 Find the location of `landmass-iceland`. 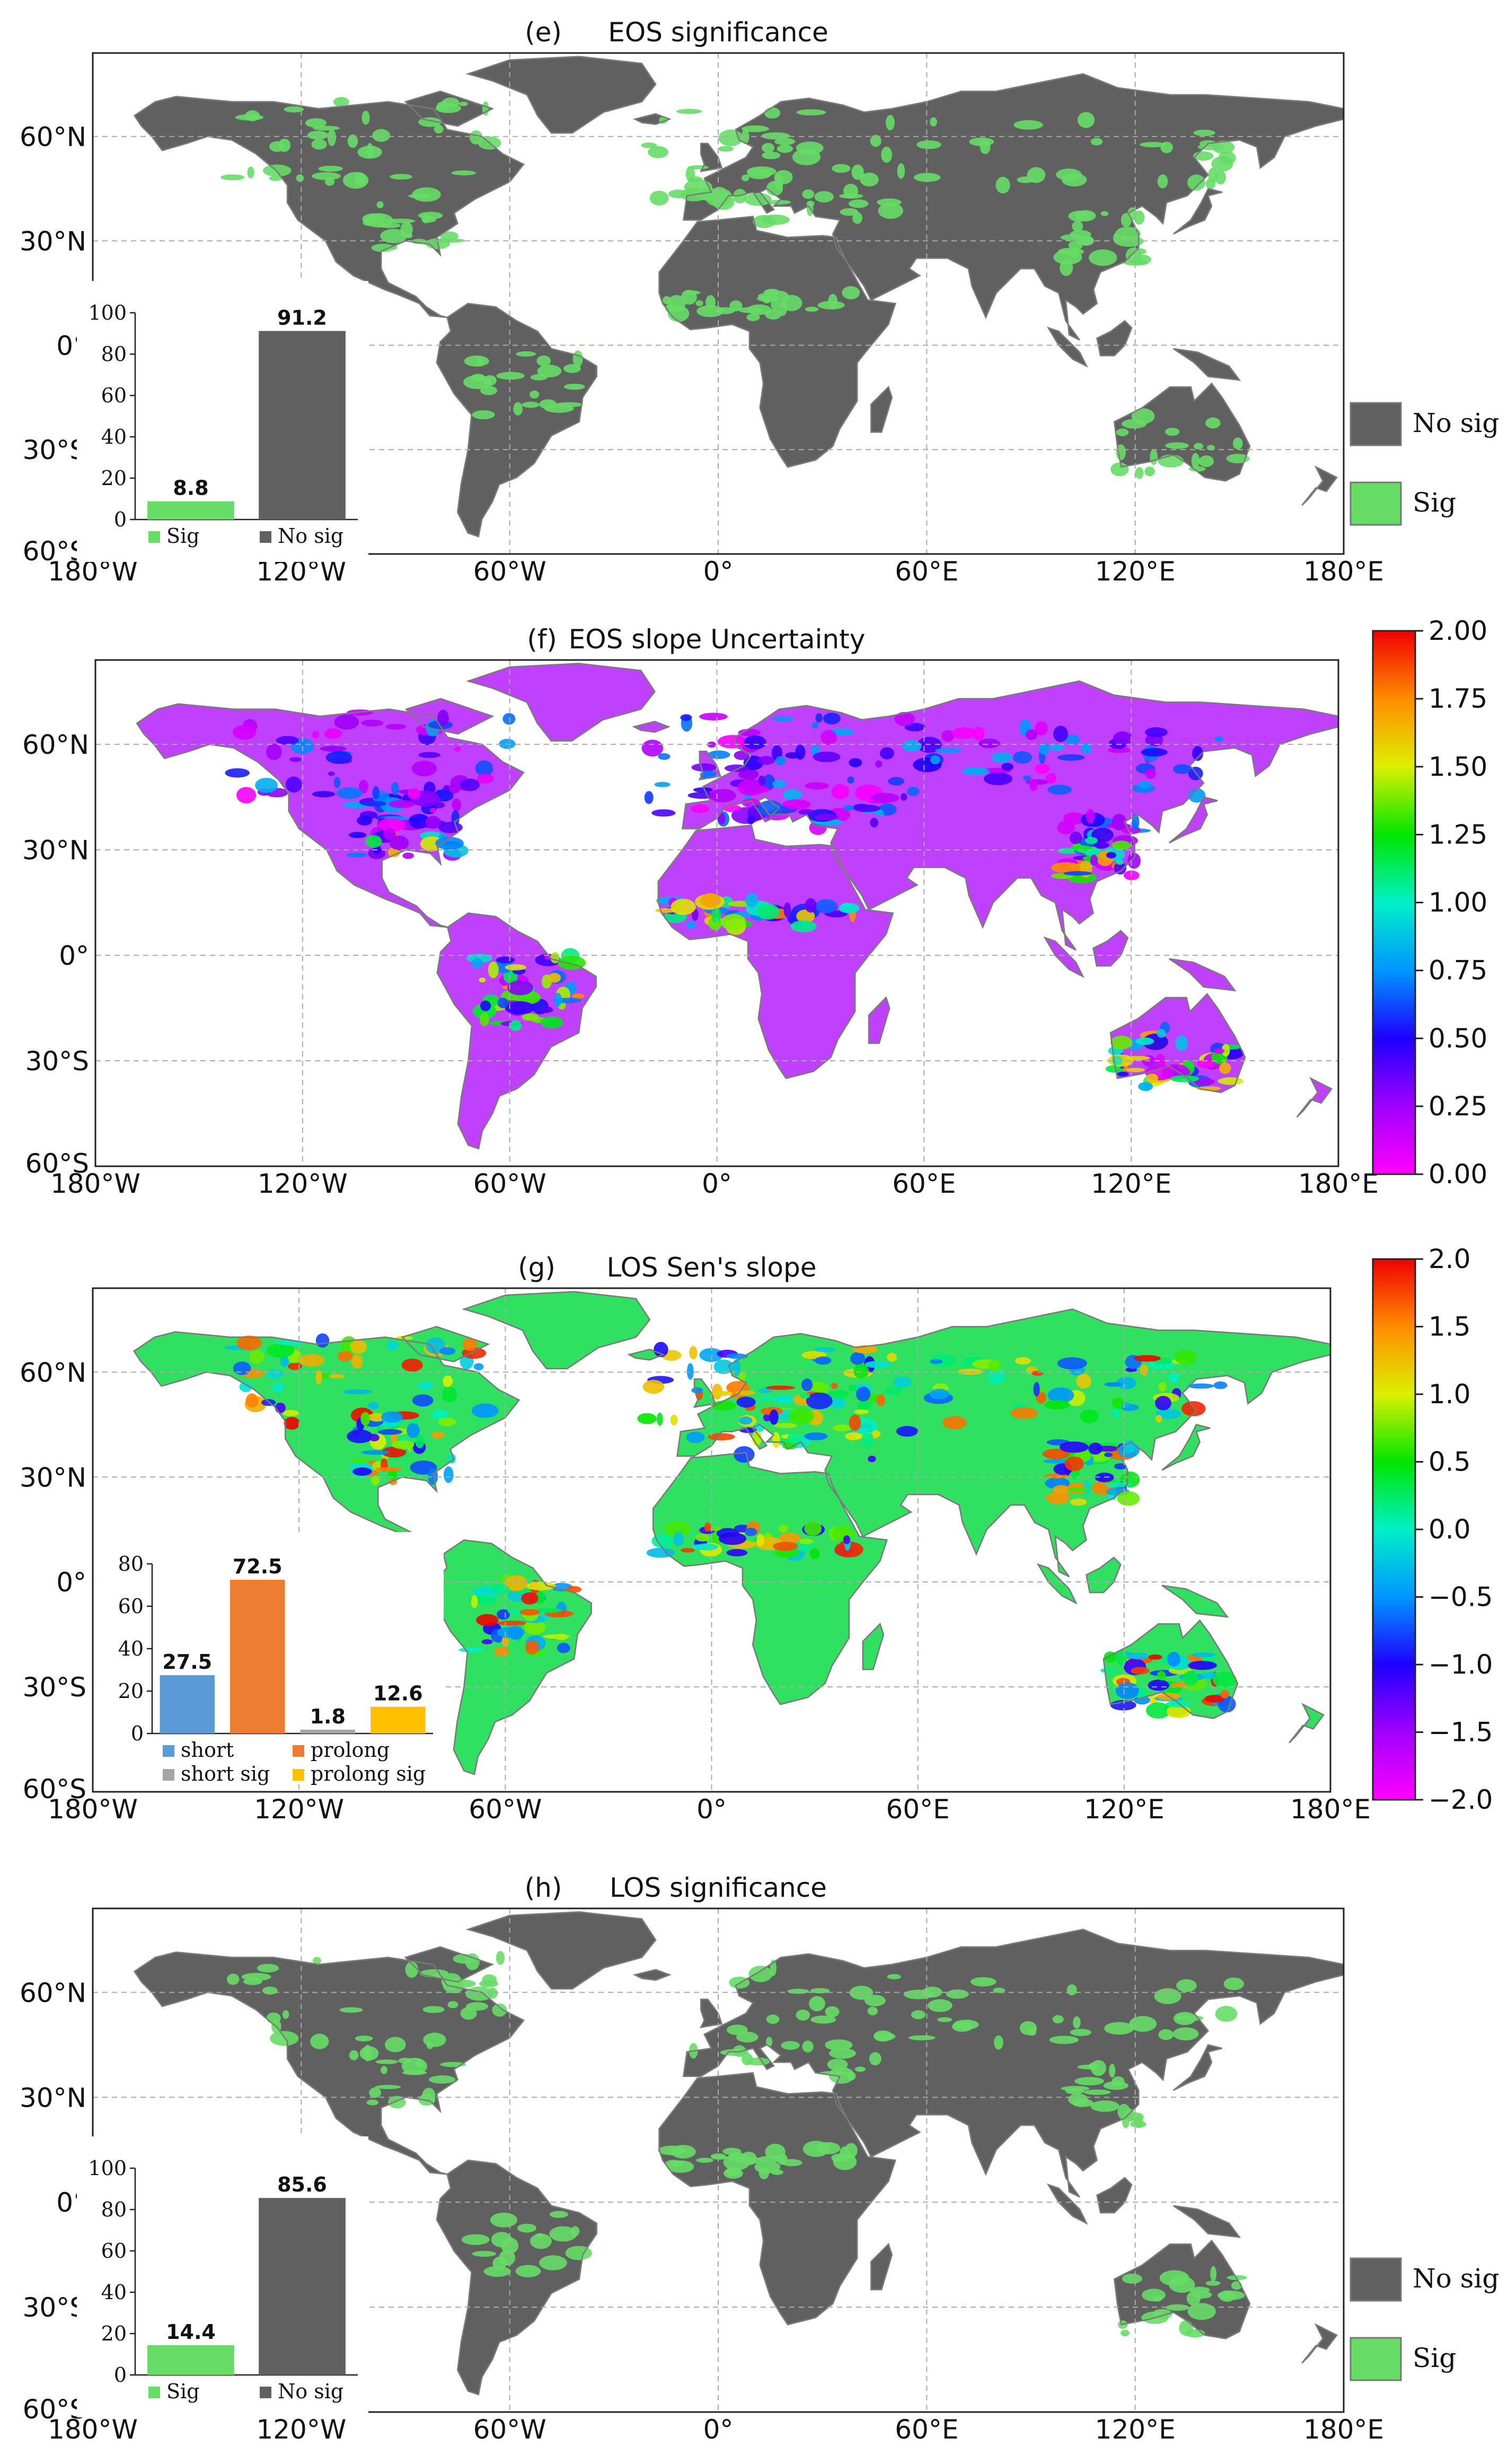

landmass-iceland is located at coordinates (651, 727).